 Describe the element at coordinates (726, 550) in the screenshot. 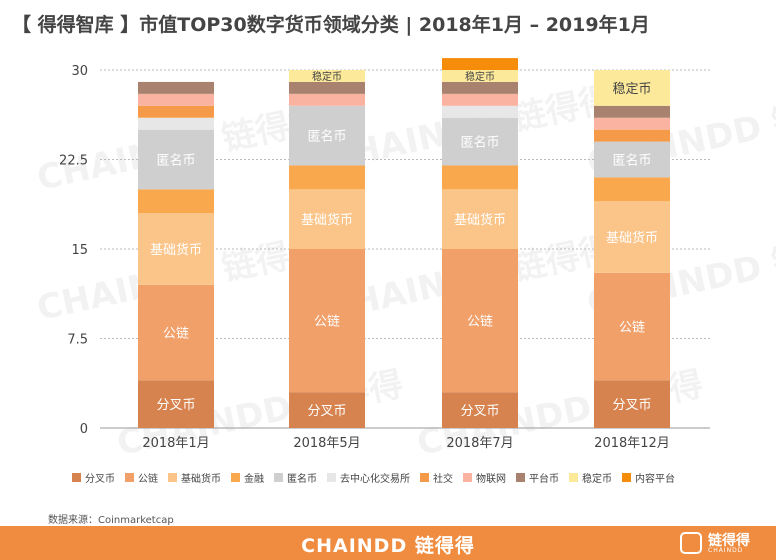

I see `logo-subtext: CHAINDD` at that location.